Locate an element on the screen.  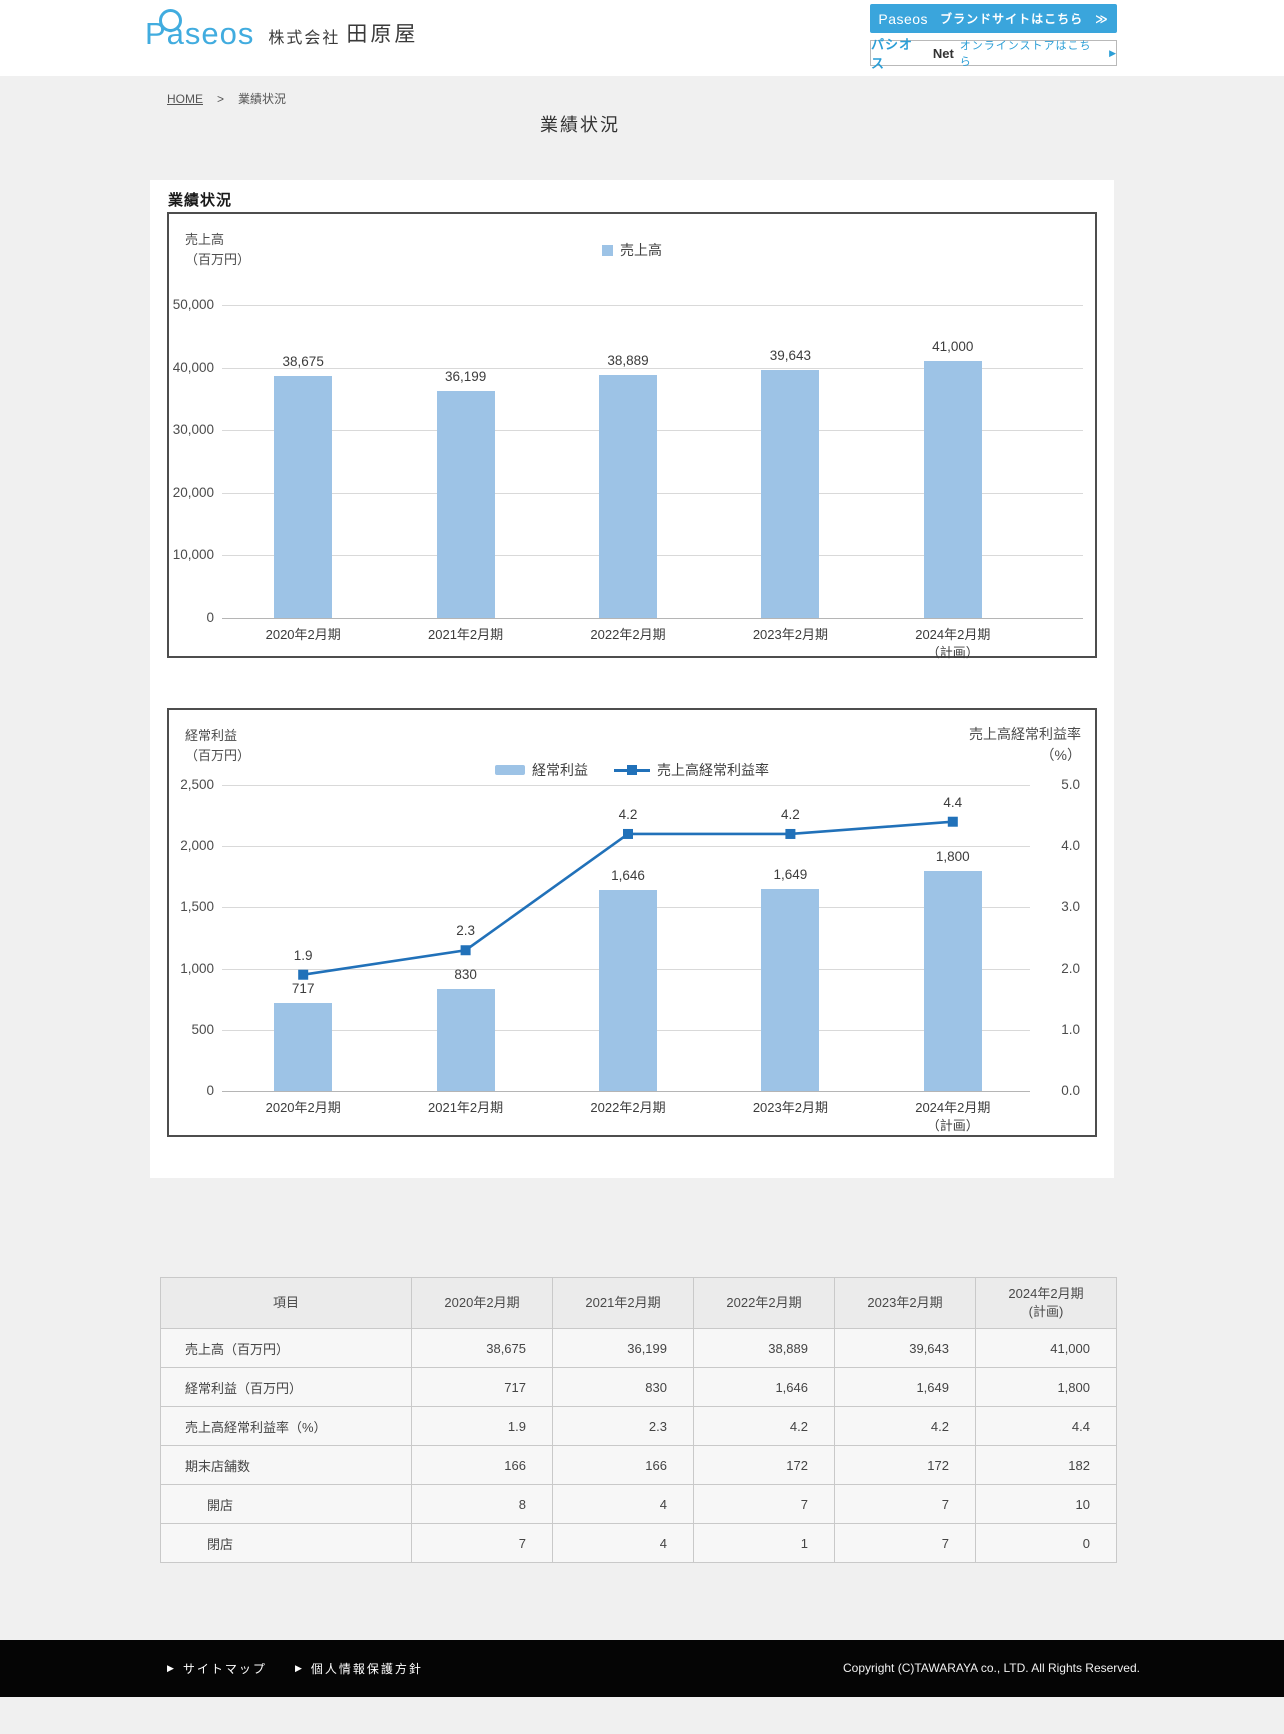
footer-privacy-link: ▶ 個人情報保護方針 is located at coordinates (359, 1668).